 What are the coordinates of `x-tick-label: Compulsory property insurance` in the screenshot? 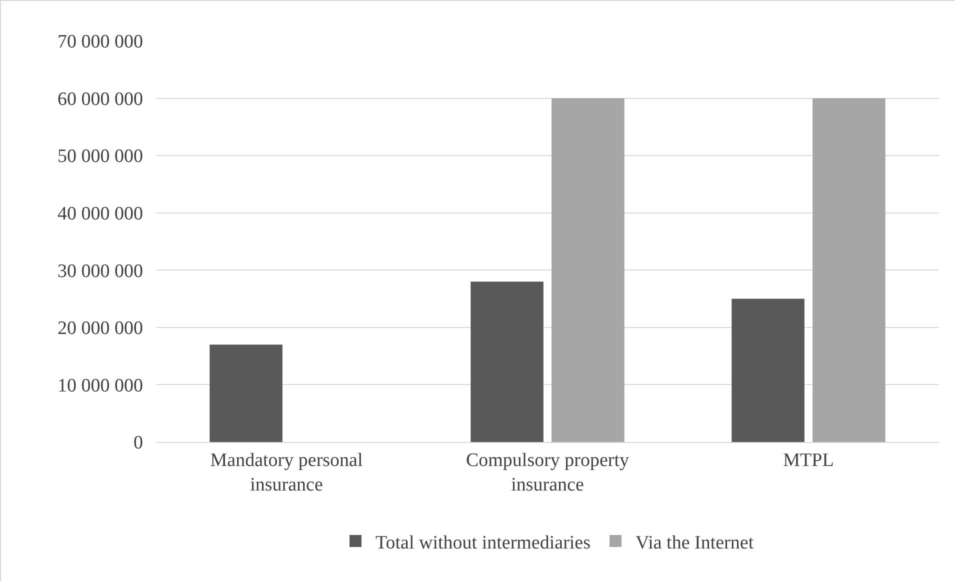 It's located at (548, 473).